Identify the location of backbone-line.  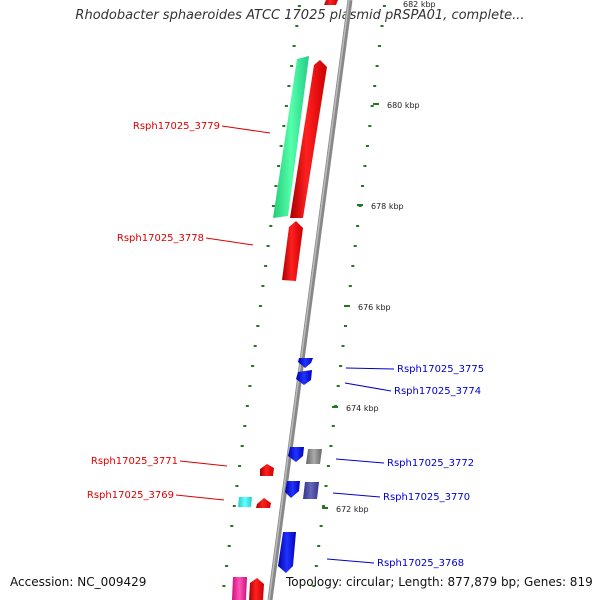
(310, 300).